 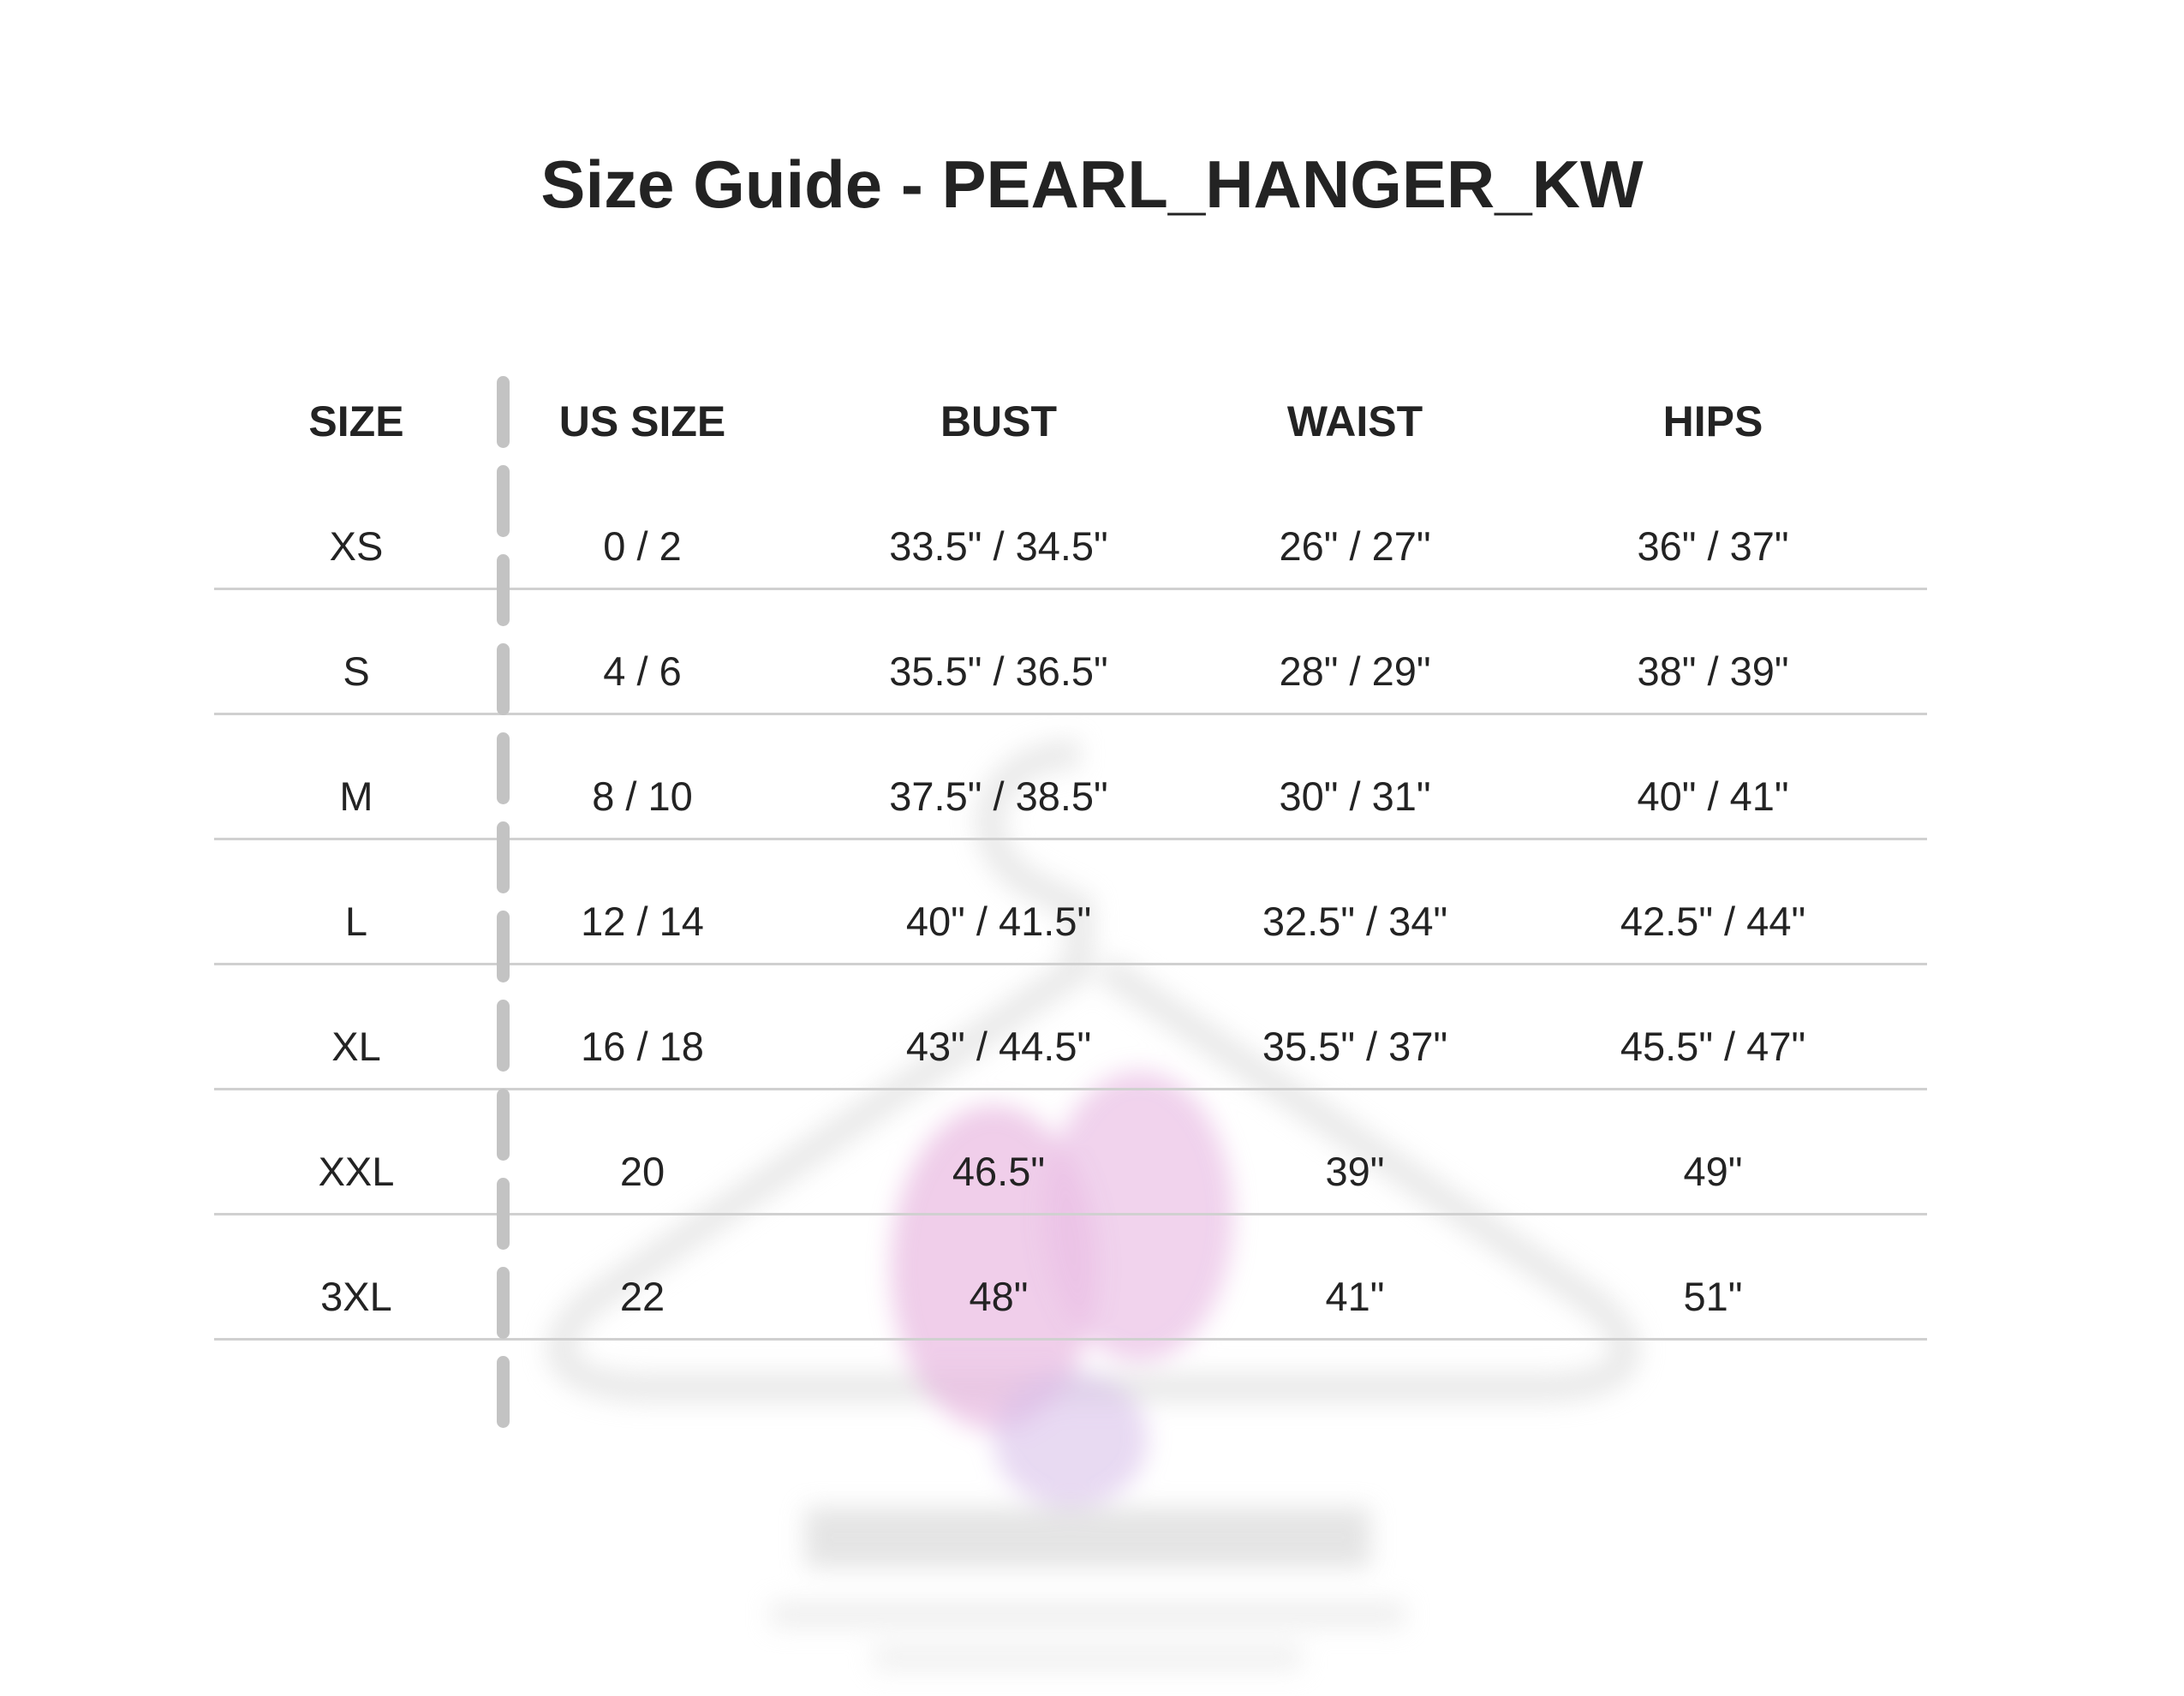 What do you see at coordinates (1355, 796) in the screenshot?
I see `cell-waist: 30" / 31"` at bounding box center [1355, 796].